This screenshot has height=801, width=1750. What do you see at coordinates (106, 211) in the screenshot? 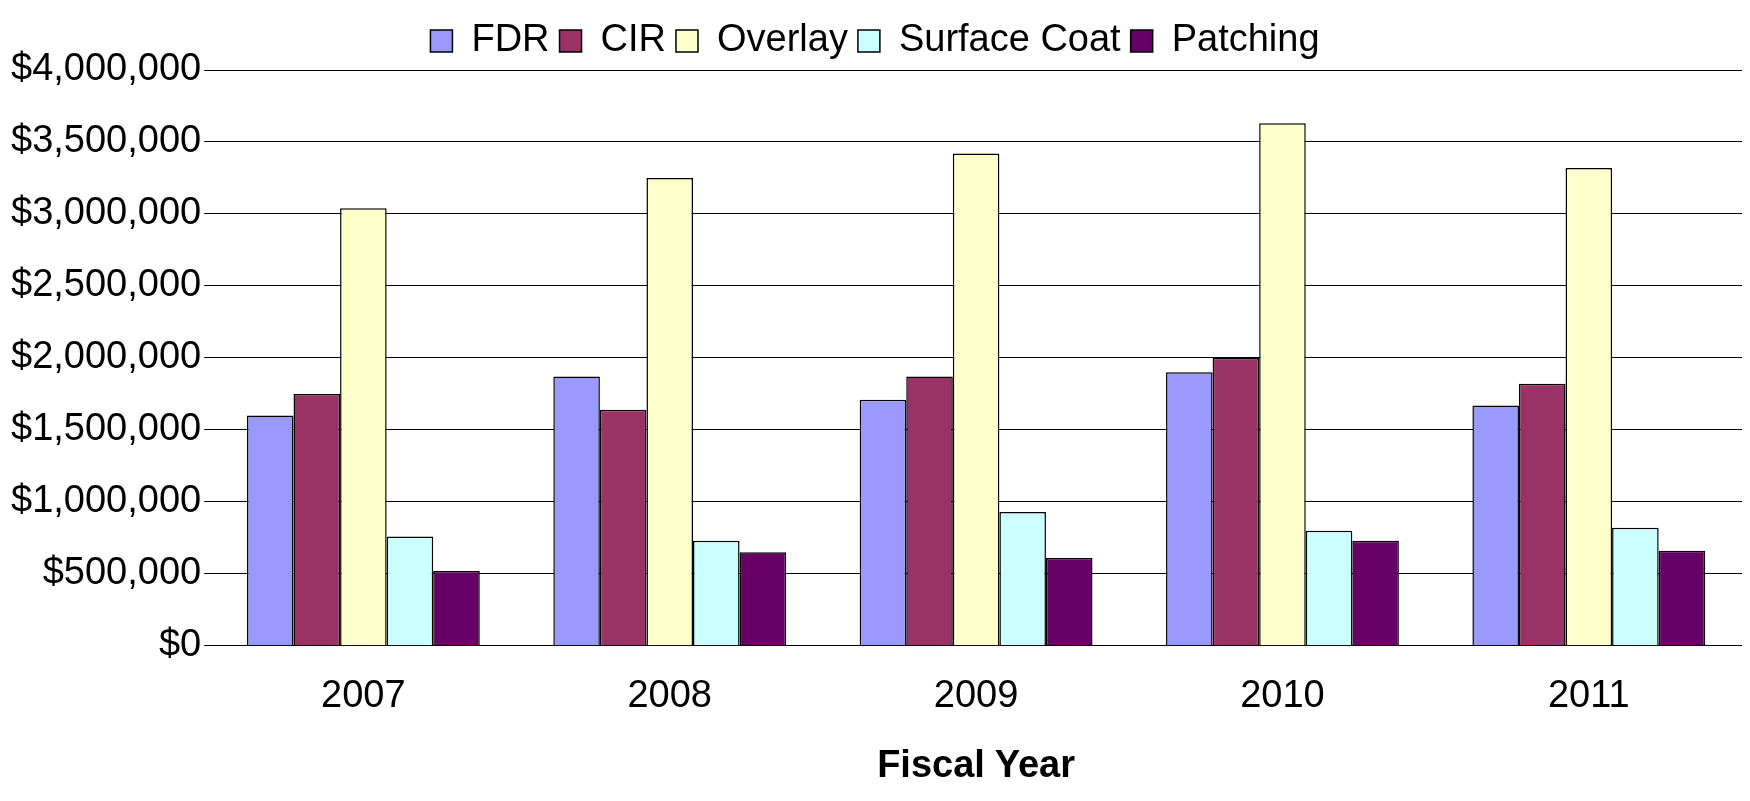
I see `y-tick-label: $3,000,000` at bounding box center [106, 211].